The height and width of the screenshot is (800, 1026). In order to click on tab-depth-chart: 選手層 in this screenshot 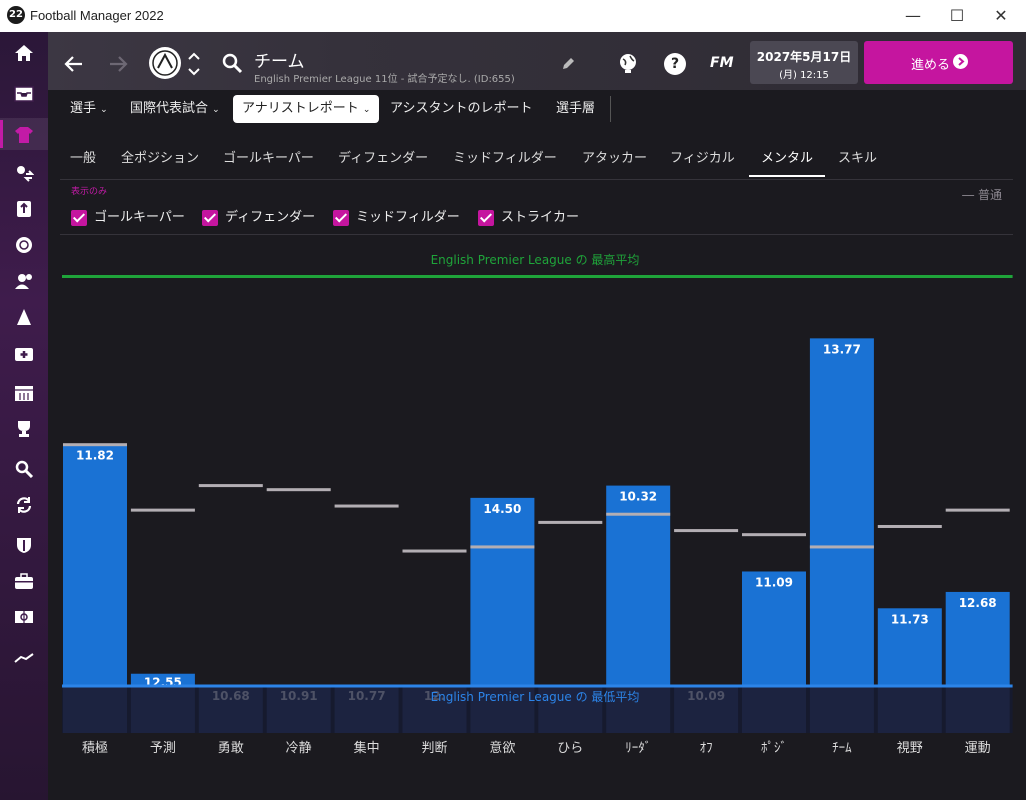, I will do `click(576, 108)`.